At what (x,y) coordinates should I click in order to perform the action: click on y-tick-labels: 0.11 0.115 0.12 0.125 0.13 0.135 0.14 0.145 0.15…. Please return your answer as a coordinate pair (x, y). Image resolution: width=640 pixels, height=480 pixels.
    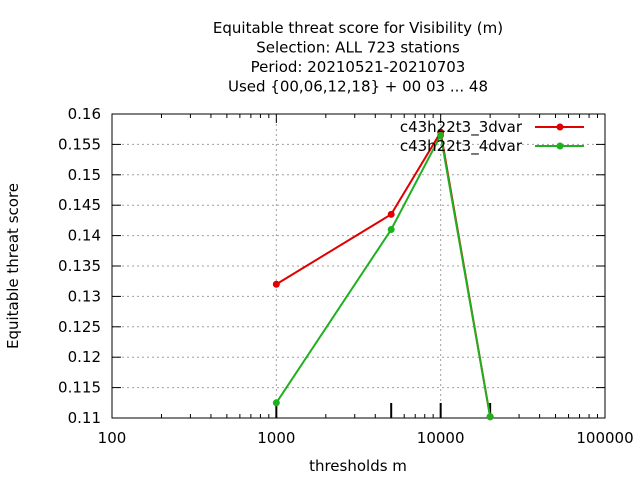
    Looking at the image, I should click on (79, 266).